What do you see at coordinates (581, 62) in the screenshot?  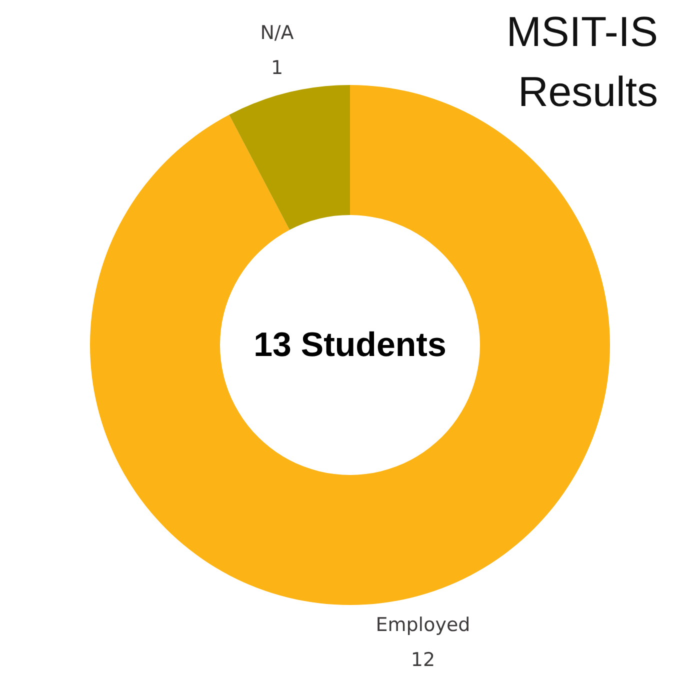 I see `chart-title: MSIT-IS Results` at bounding box center [581, 62].